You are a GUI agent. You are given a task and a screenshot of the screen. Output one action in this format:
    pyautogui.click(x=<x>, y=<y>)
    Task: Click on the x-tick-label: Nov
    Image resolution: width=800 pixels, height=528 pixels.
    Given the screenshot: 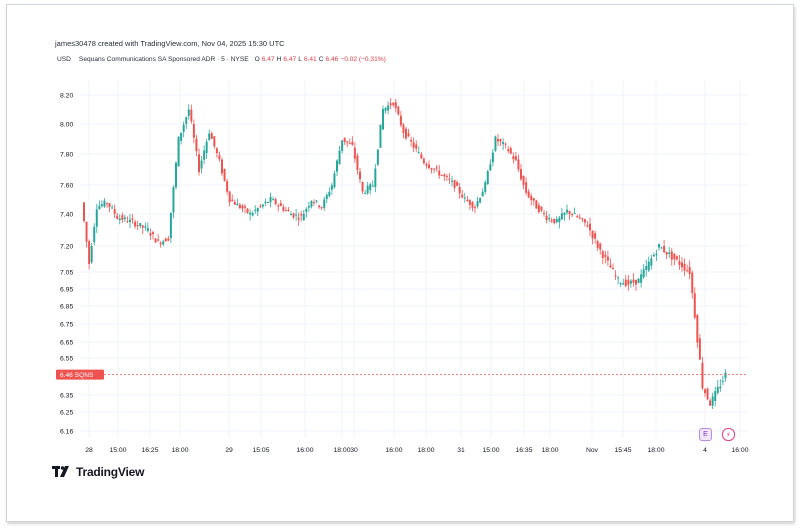 What is the action you would take?
    pyautogui.click(x=592, y=450)
    